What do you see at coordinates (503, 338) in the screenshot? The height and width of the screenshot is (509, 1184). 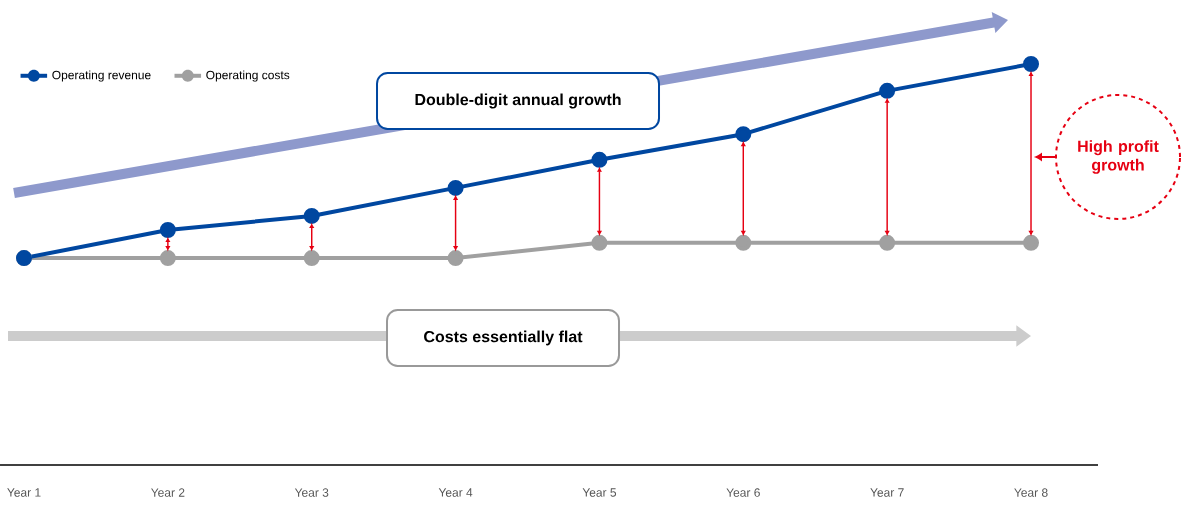 I see `annotation: Costs essentially flat` at bounding box center [503, 338].